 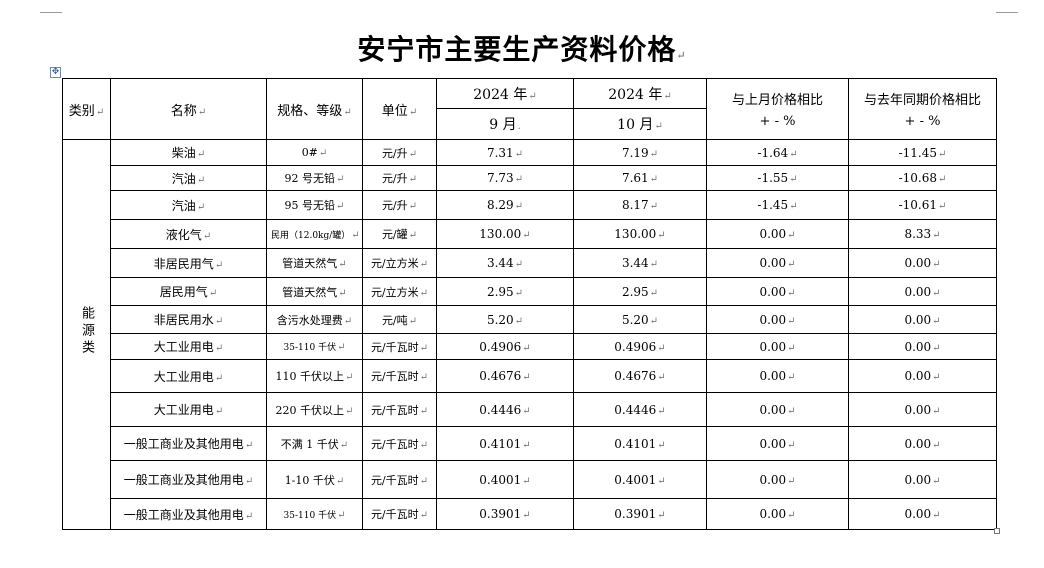 I want to click on table-resize-handle, so click(x=997, y=531).